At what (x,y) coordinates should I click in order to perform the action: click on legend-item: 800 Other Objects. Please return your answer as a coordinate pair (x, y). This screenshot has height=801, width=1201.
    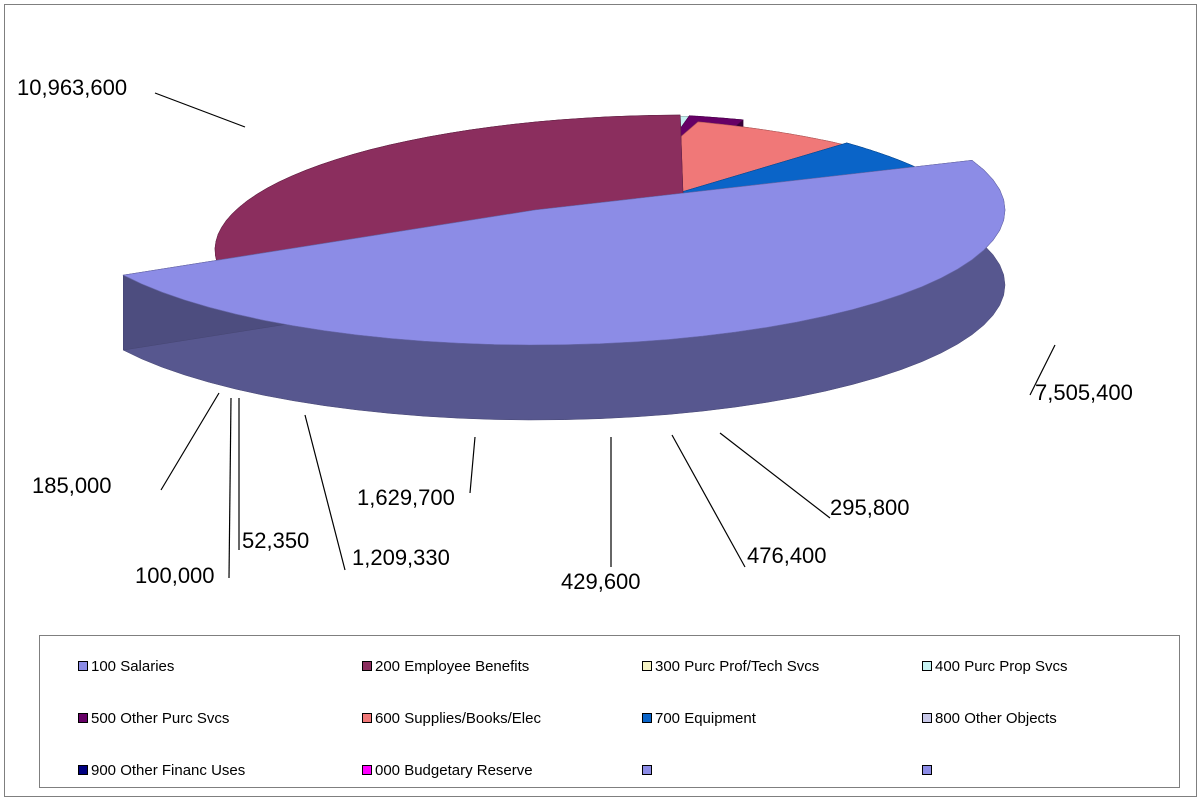
    Looking at the image, I should click on (989, 718).